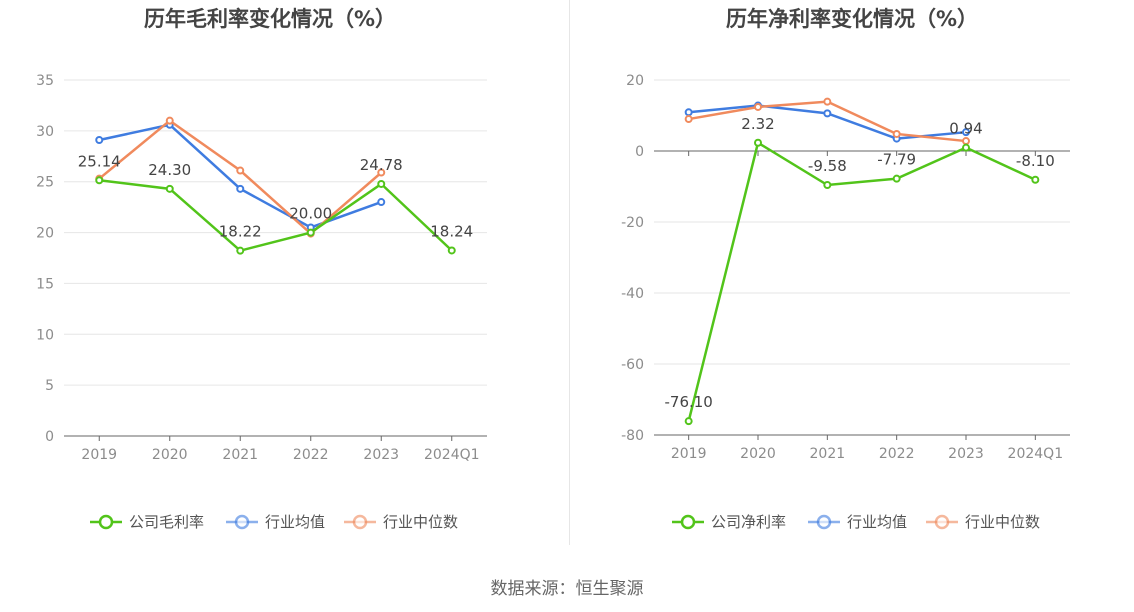 Image resolution: width=1134 pixels, height=612 pixels. Describe the element at coordinates (270, 19) in the screenshot. I see `chart-title: 历年毛利率变化情况（%）` at that location.